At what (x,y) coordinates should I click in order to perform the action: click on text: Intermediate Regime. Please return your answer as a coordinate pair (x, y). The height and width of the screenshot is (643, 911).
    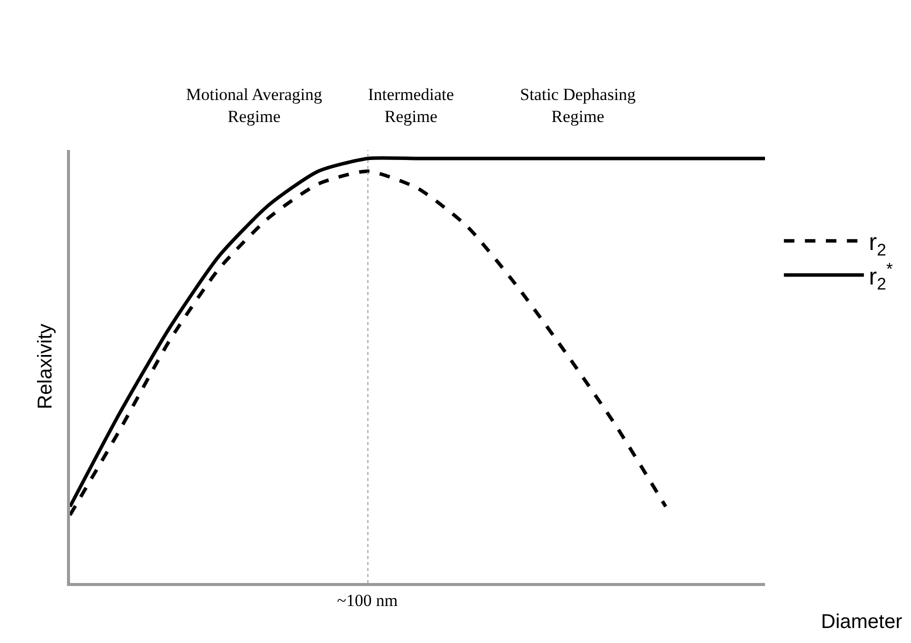
    Looking at the image, I should click on (411, 105).